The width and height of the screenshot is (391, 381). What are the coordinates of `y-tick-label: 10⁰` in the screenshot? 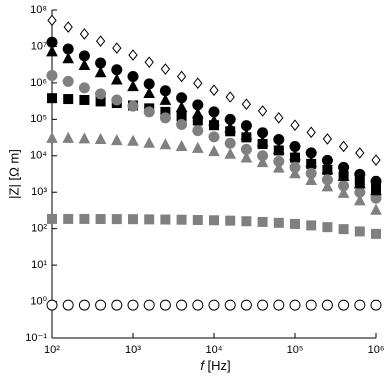 It's located at (38, 301).